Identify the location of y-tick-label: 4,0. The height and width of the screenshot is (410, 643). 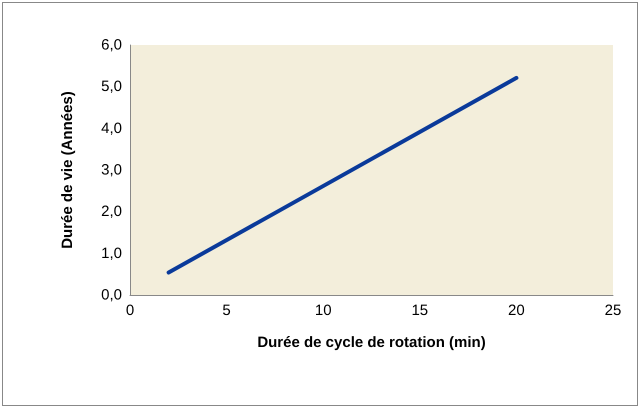
(111, 128).